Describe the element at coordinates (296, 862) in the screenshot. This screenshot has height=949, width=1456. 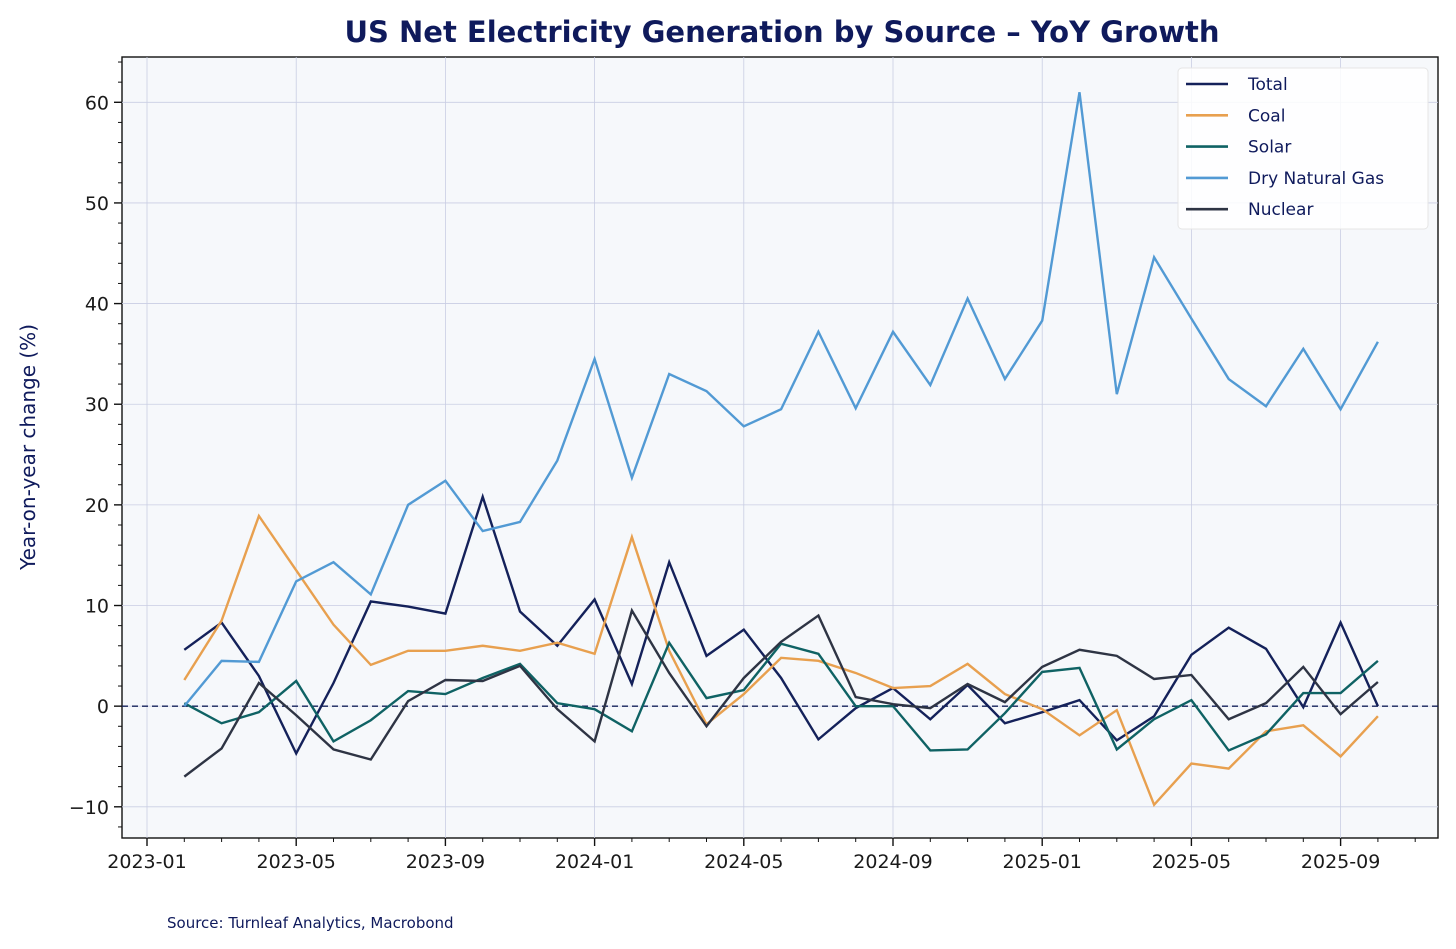
I see `x-tick-label: 2023-05` at that location.